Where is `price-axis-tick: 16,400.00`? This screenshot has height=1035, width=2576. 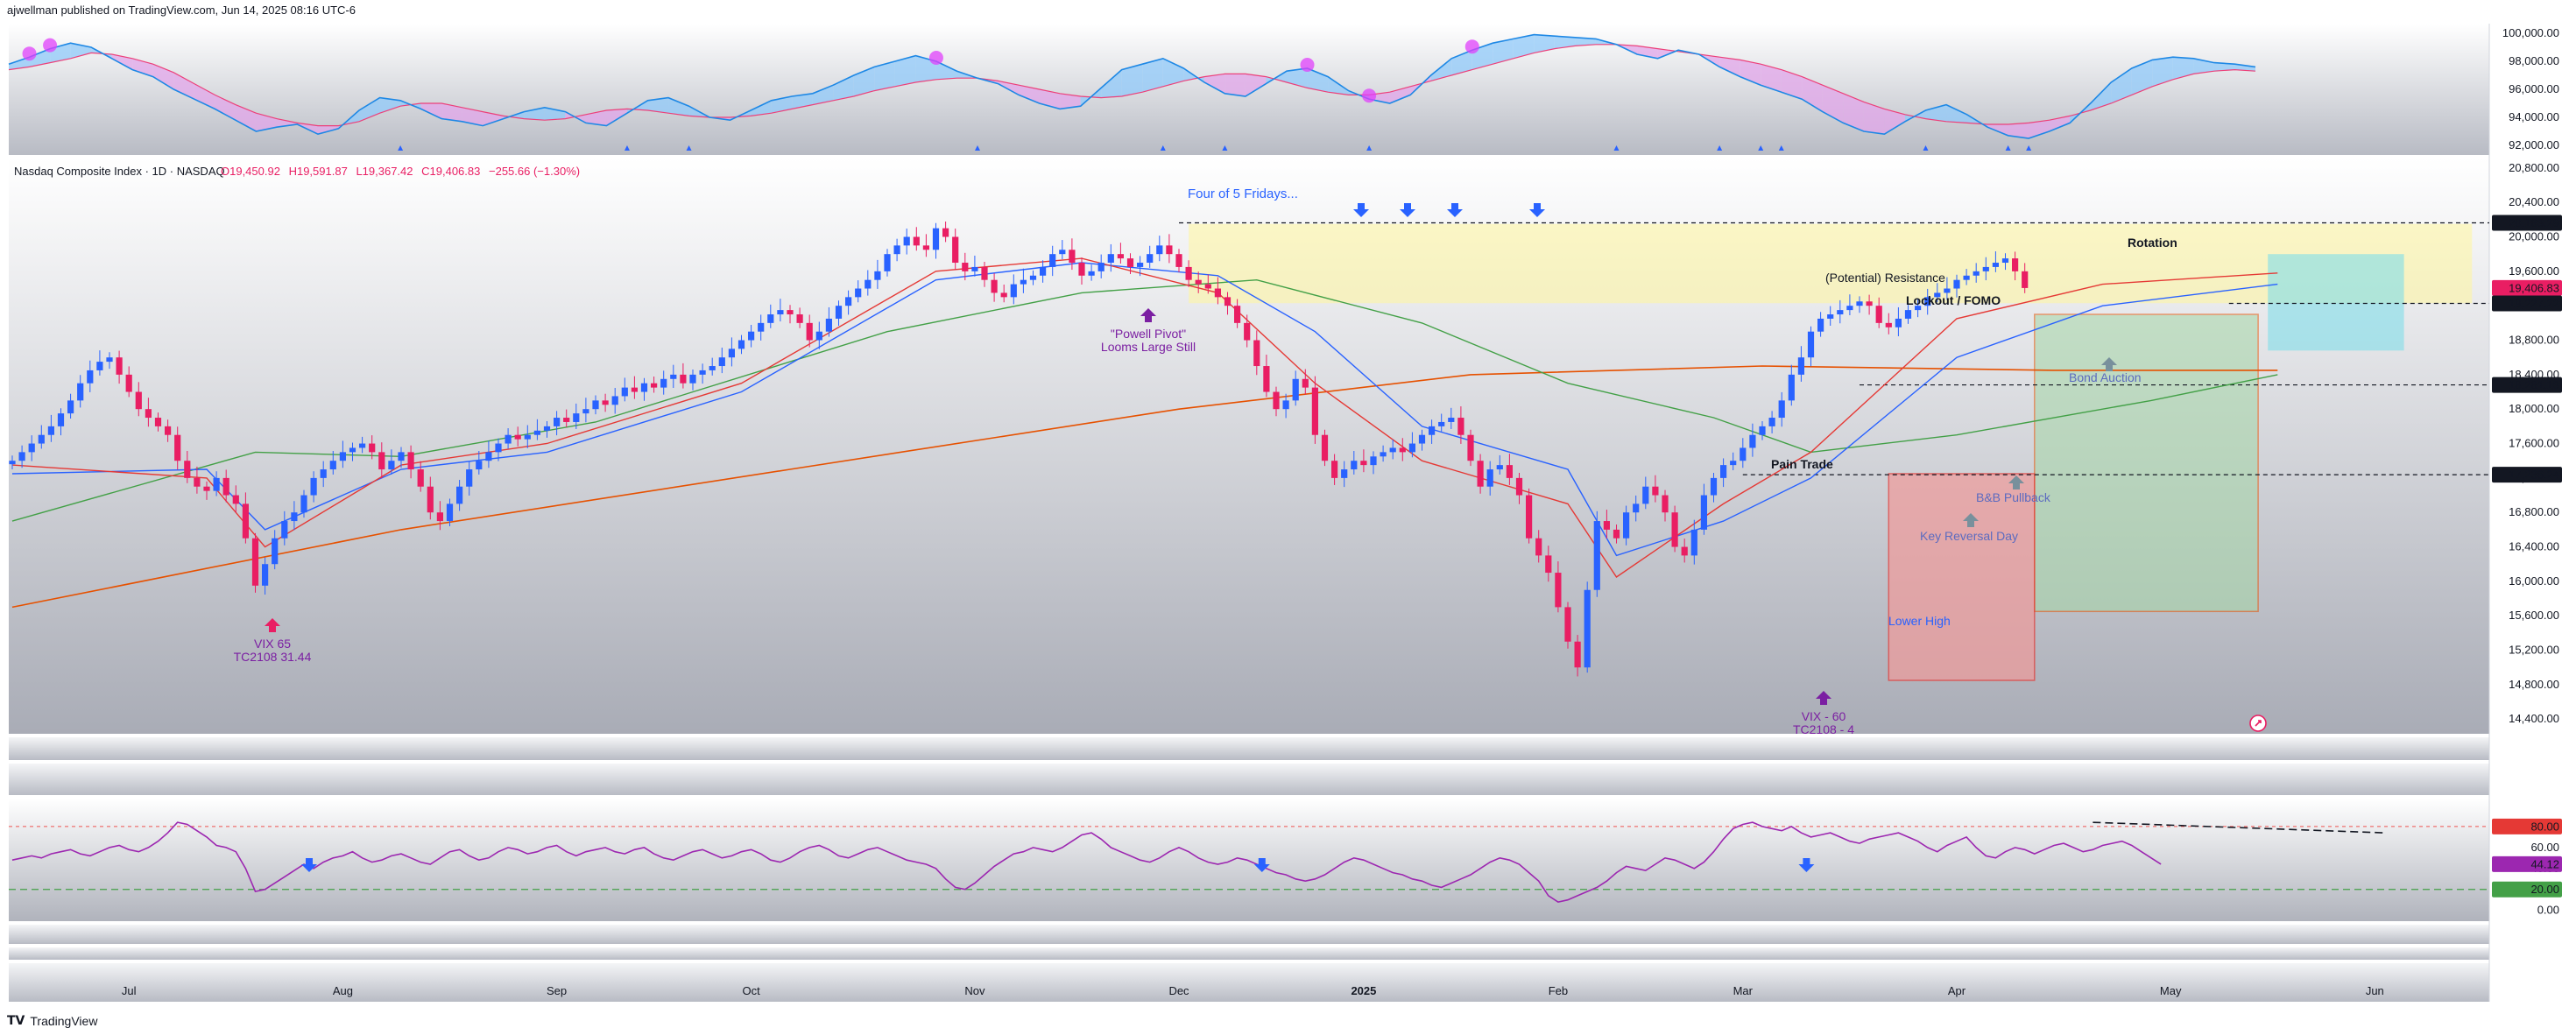 price-axis-tick: 16,400.00 is located at coordinates (2534, 546).